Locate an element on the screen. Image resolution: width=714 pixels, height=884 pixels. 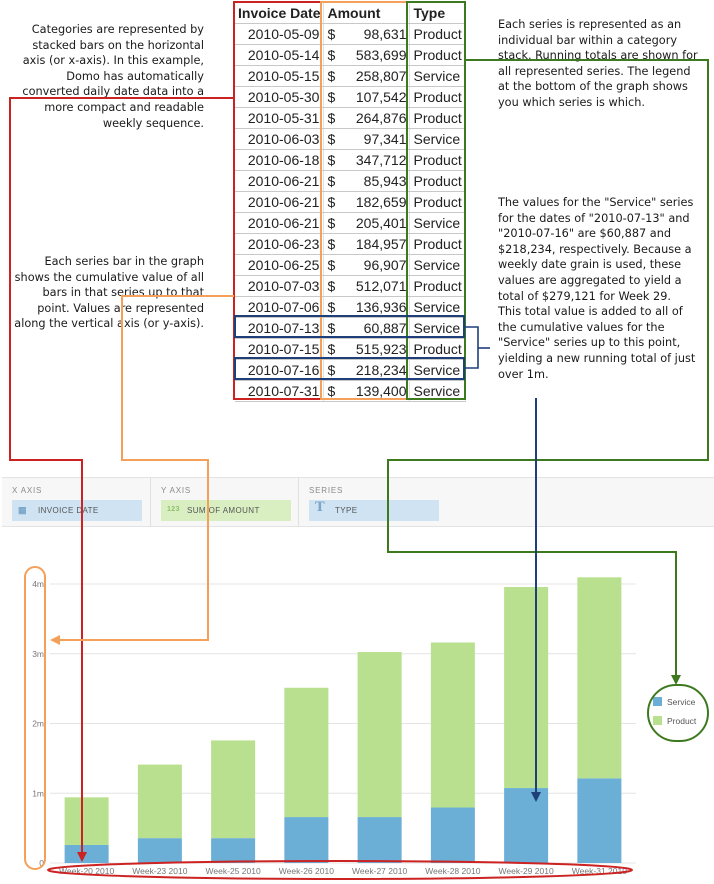
table-row: 2010-06-21 $85,943 Product is located at coordinates (351, 181).